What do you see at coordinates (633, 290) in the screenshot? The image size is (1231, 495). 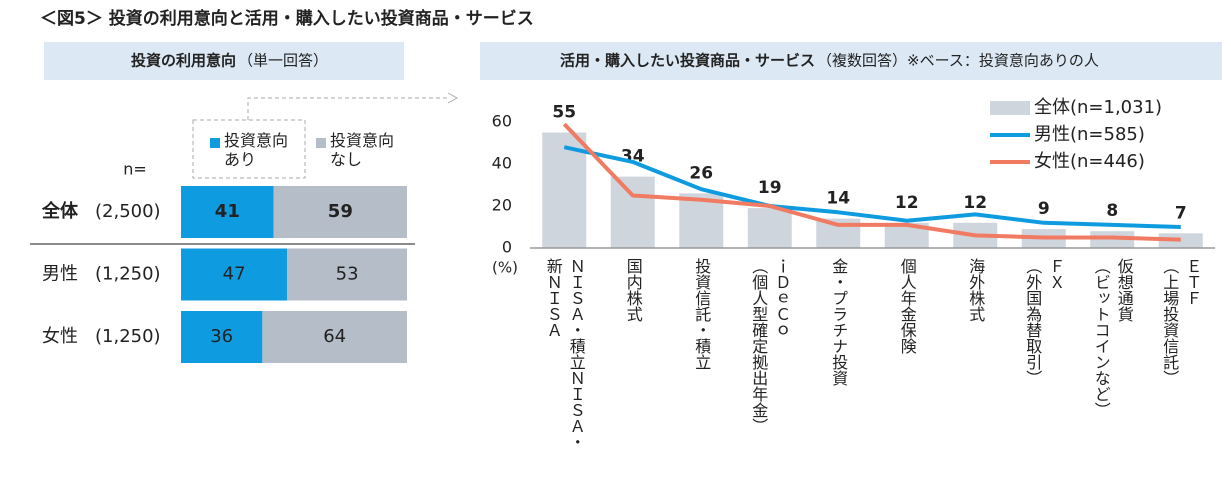 I see `x-tick-label: 国内株式` at bounding box center [633, 290].